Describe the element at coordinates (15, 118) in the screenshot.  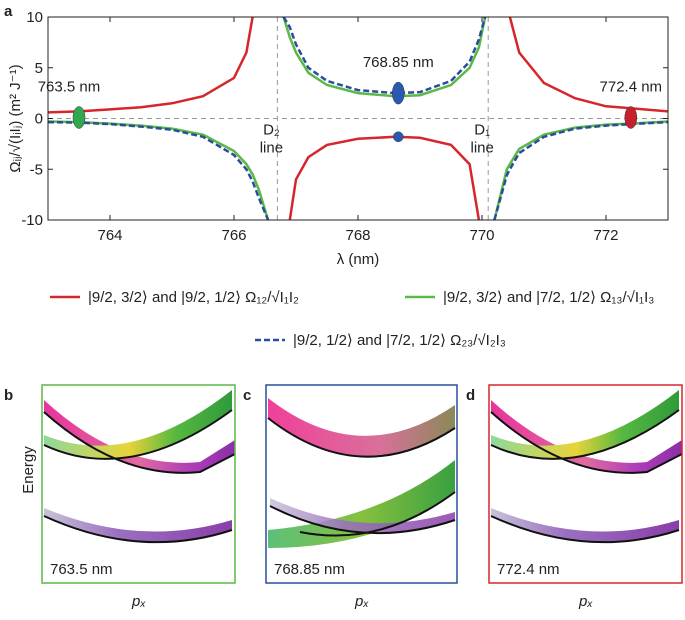
I see `y-axis-label: Ωᵢⱼ/√(IᵢIⱼ) (m² J⁻¹)` at that location.